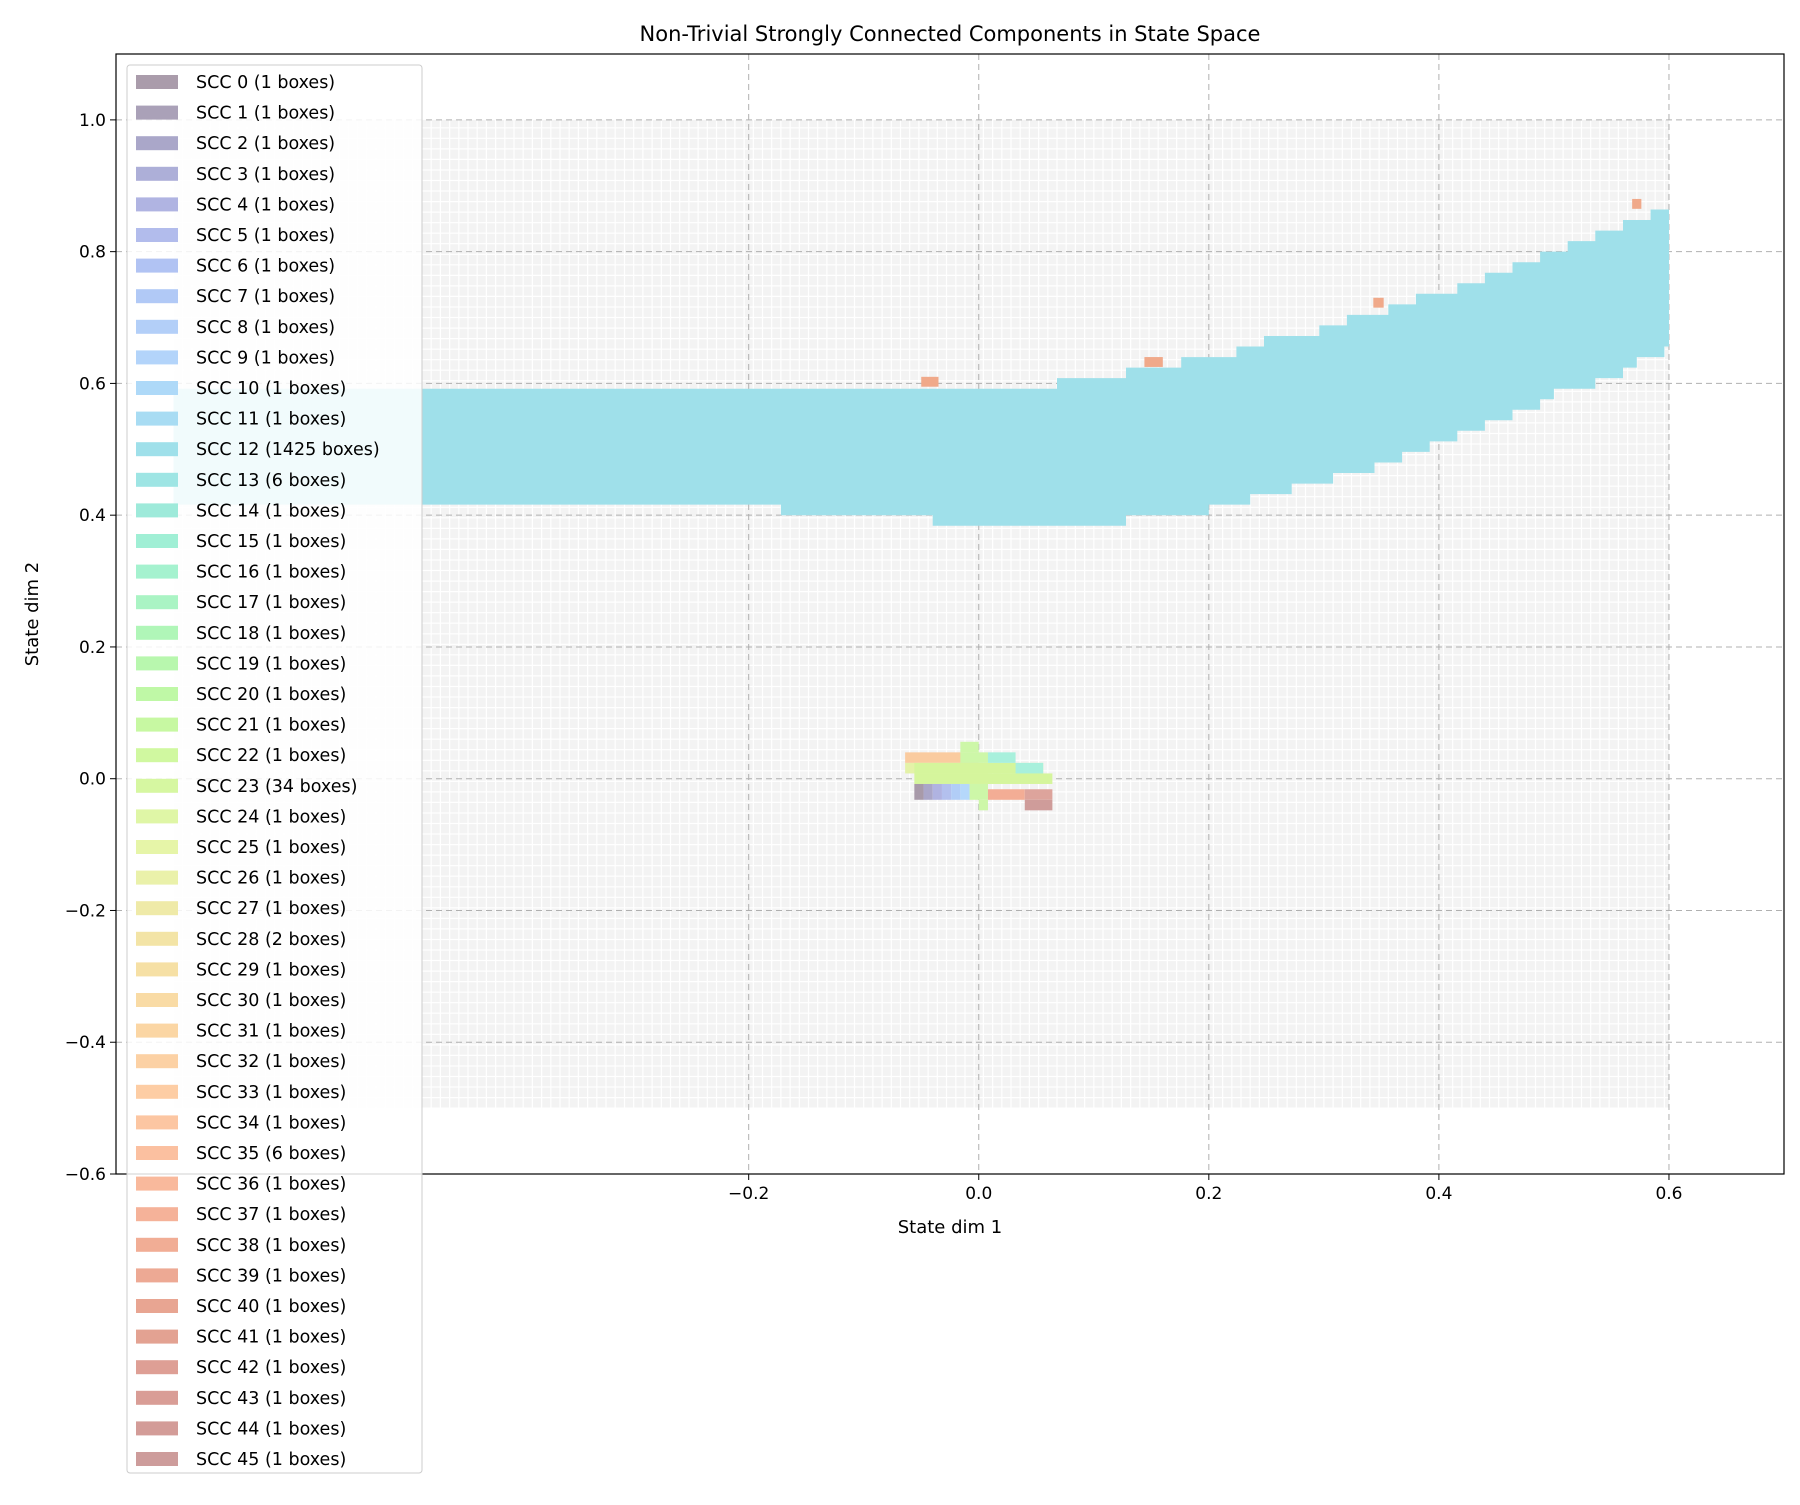 Image resolution: width=1800 pixels, height=1505 pixels. What do you see at coordinates (1438, 1194) in the screenshot?
I see `x-tick-label: 0.4` at bounding box center [1438, 1194].